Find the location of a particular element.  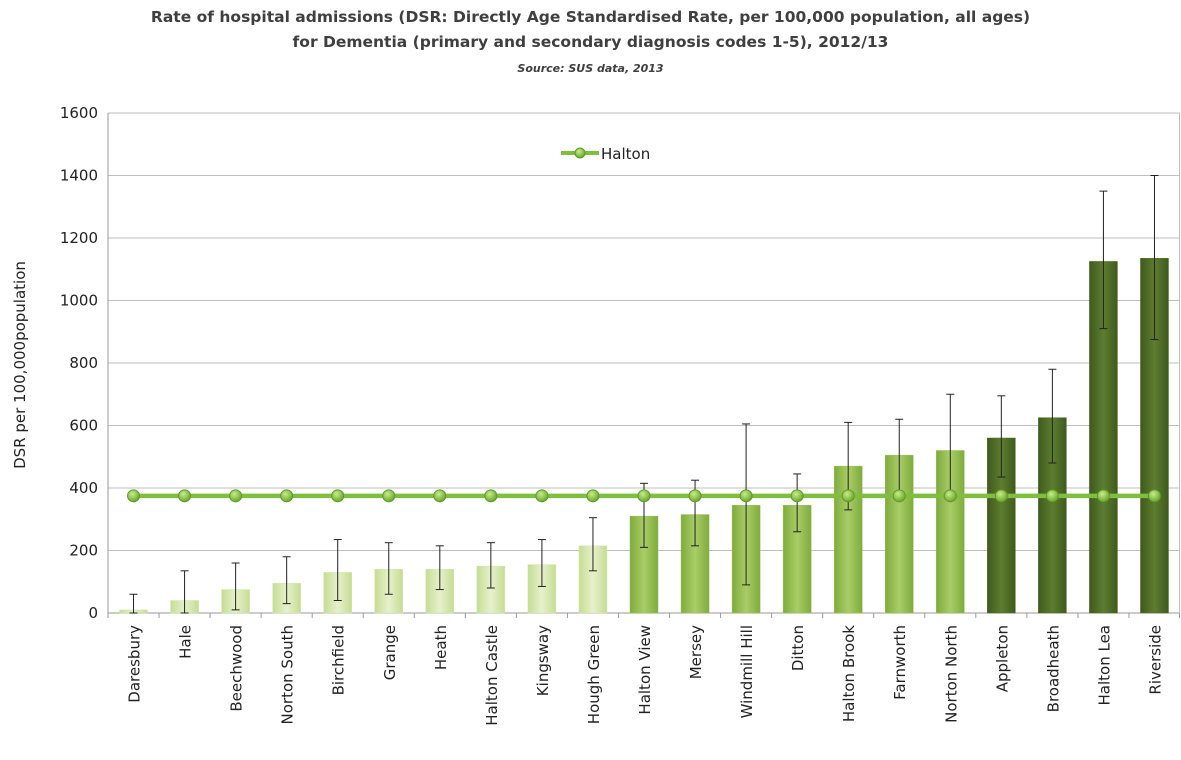

legend: Halton is located at coordinates (605, 154).